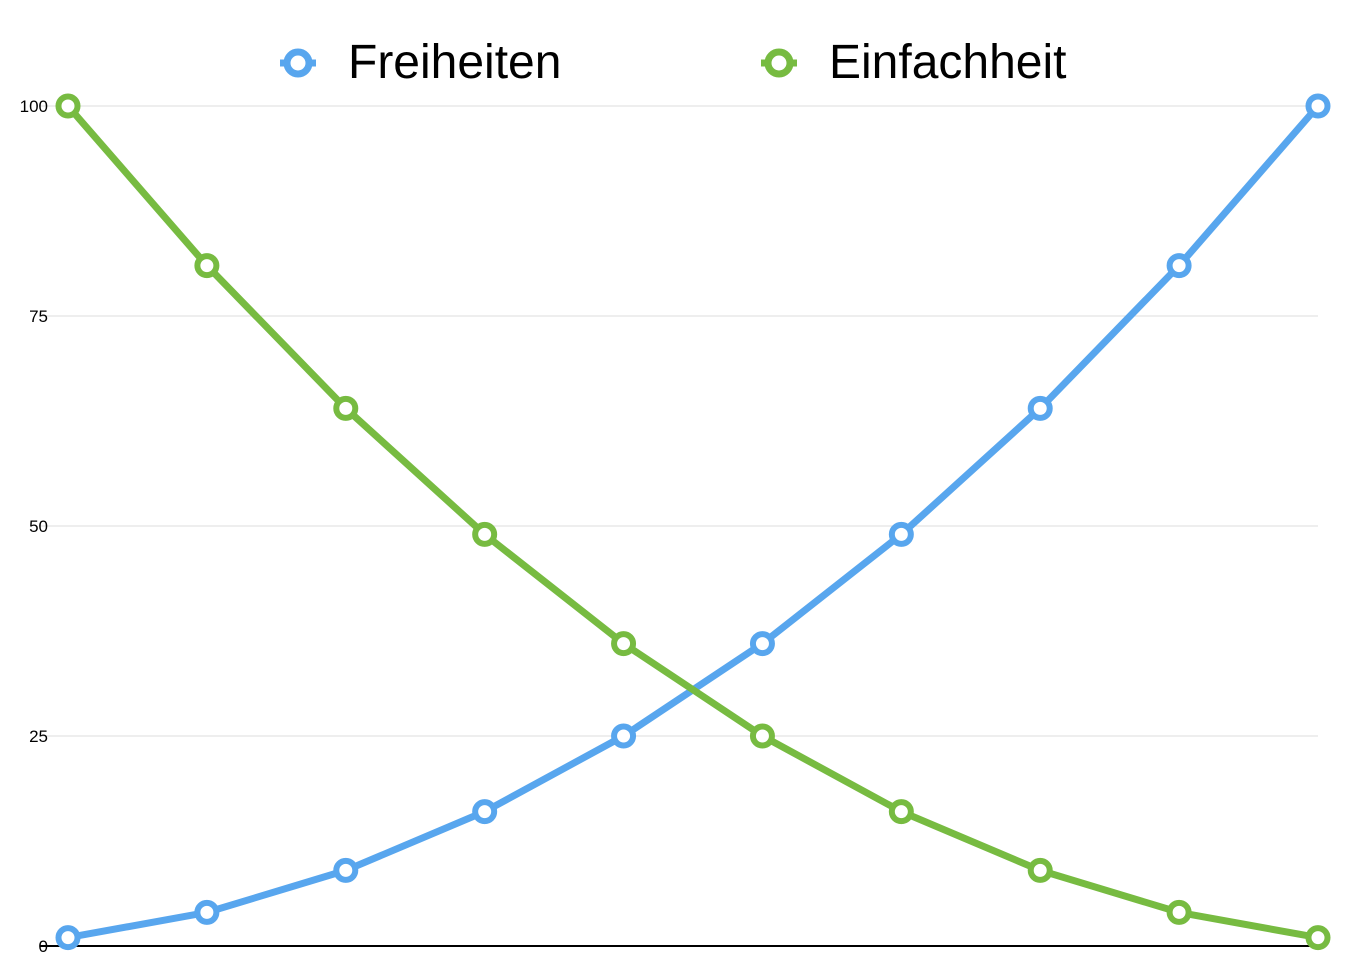 The height and width of the screenshot is (968, 1368). Describe the element at coordinates (684, 63) in the screenshot. I see `chart-legend: Freiheiten Einfachheit` at that location.